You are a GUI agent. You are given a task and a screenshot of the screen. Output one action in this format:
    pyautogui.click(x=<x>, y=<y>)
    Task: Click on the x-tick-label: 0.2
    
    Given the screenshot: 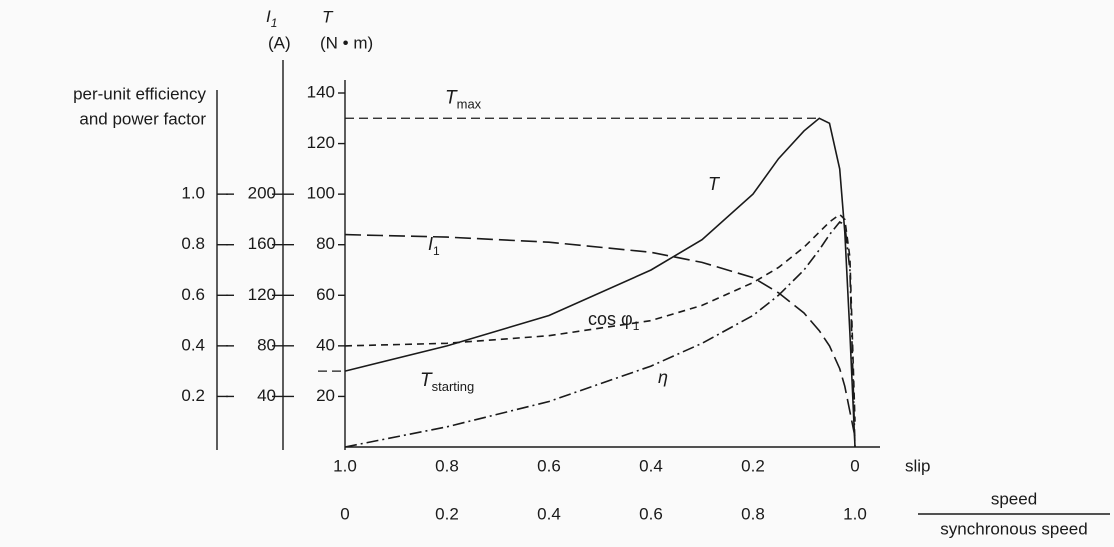 What is the action you would take?
    pyautogui.click(x=753, y=465)
    